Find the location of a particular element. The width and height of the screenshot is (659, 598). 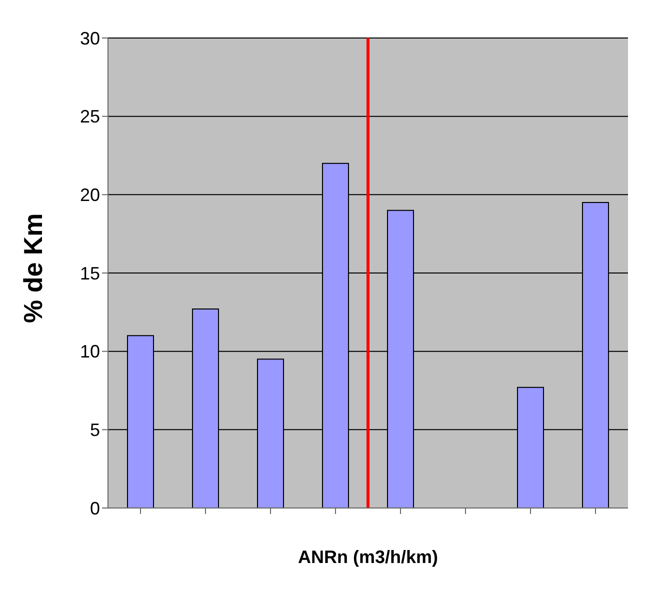

y-tick-label: 30 is located at coordinates (90, 38).